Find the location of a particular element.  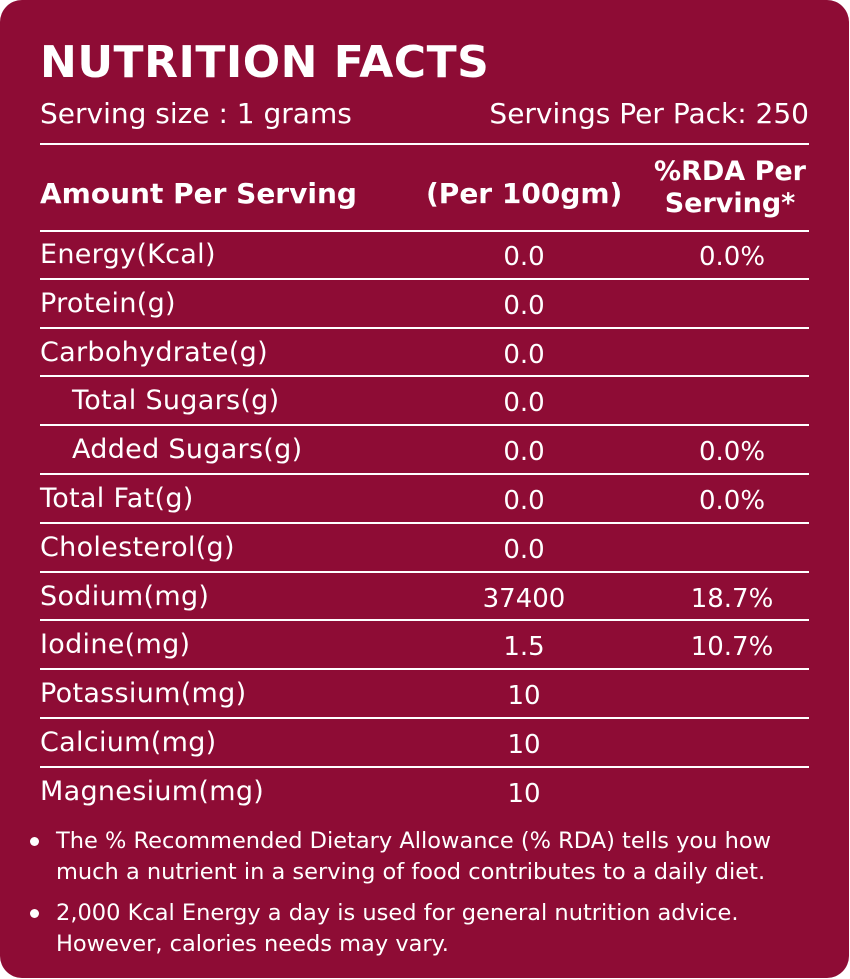

table-row: Total Fat(g) 0.0 0.0% is located at coordinates (424, 499).